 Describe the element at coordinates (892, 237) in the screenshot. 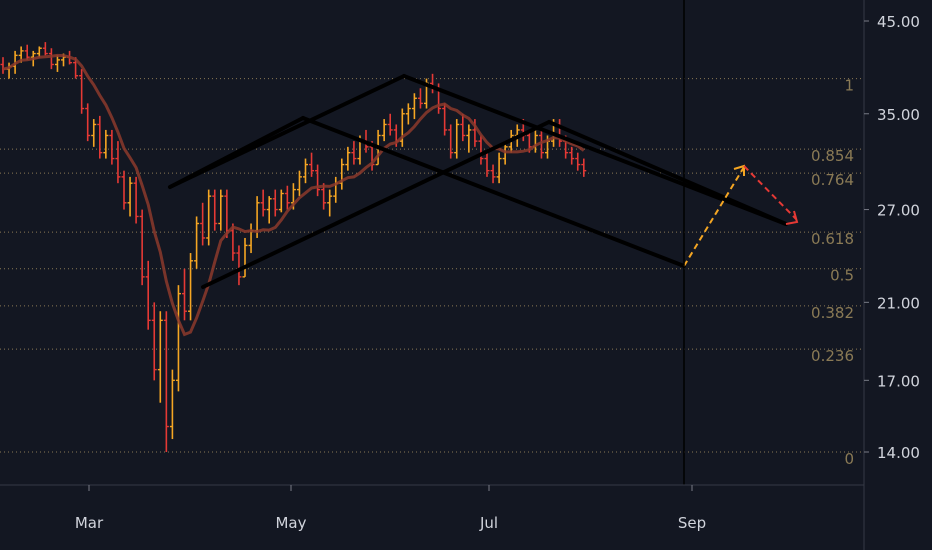

I see `price-axis: 45.00 35.00 27.00 21.00 17.00 14.00` at that location.